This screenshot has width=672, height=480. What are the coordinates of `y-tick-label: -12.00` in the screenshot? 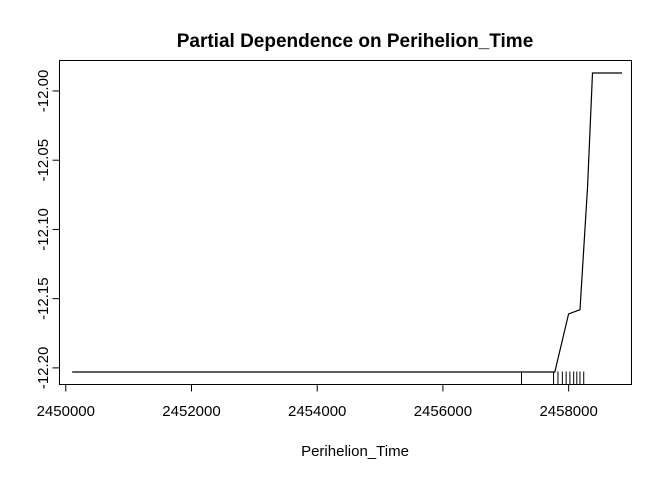 It's located at (43, 91).